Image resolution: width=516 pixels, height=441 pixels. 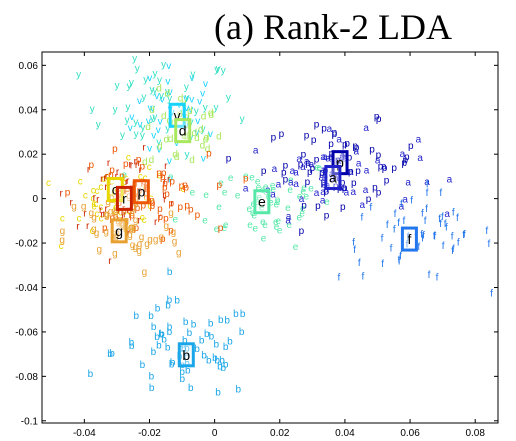 I want to click on x-tick-label: 0.06, so click(x=410, y=433).